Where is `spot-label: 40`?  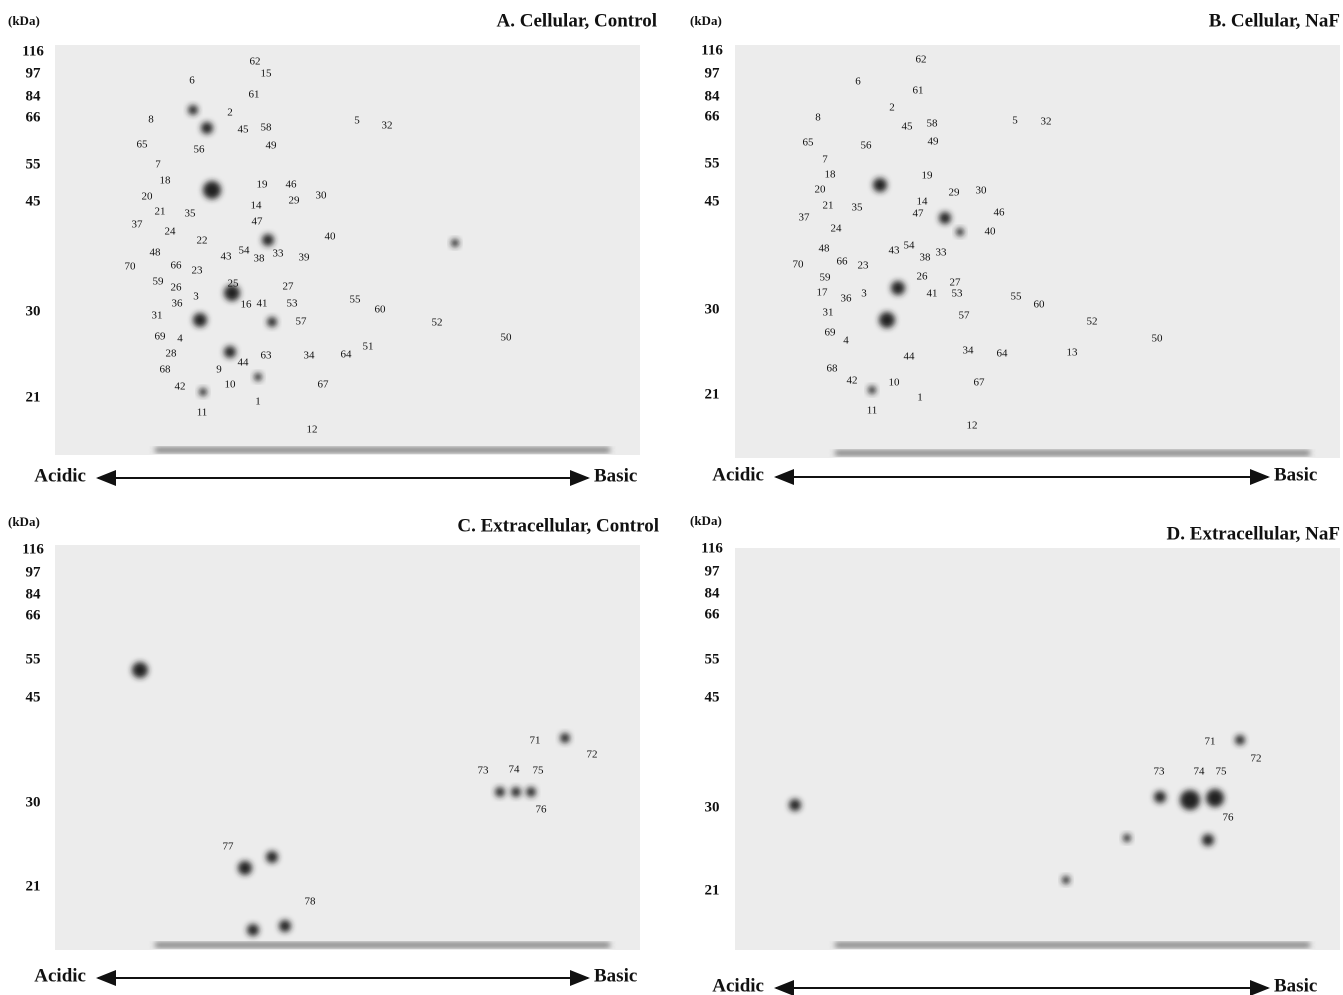
spot-label: 40 is located at coordinates (331, 237).